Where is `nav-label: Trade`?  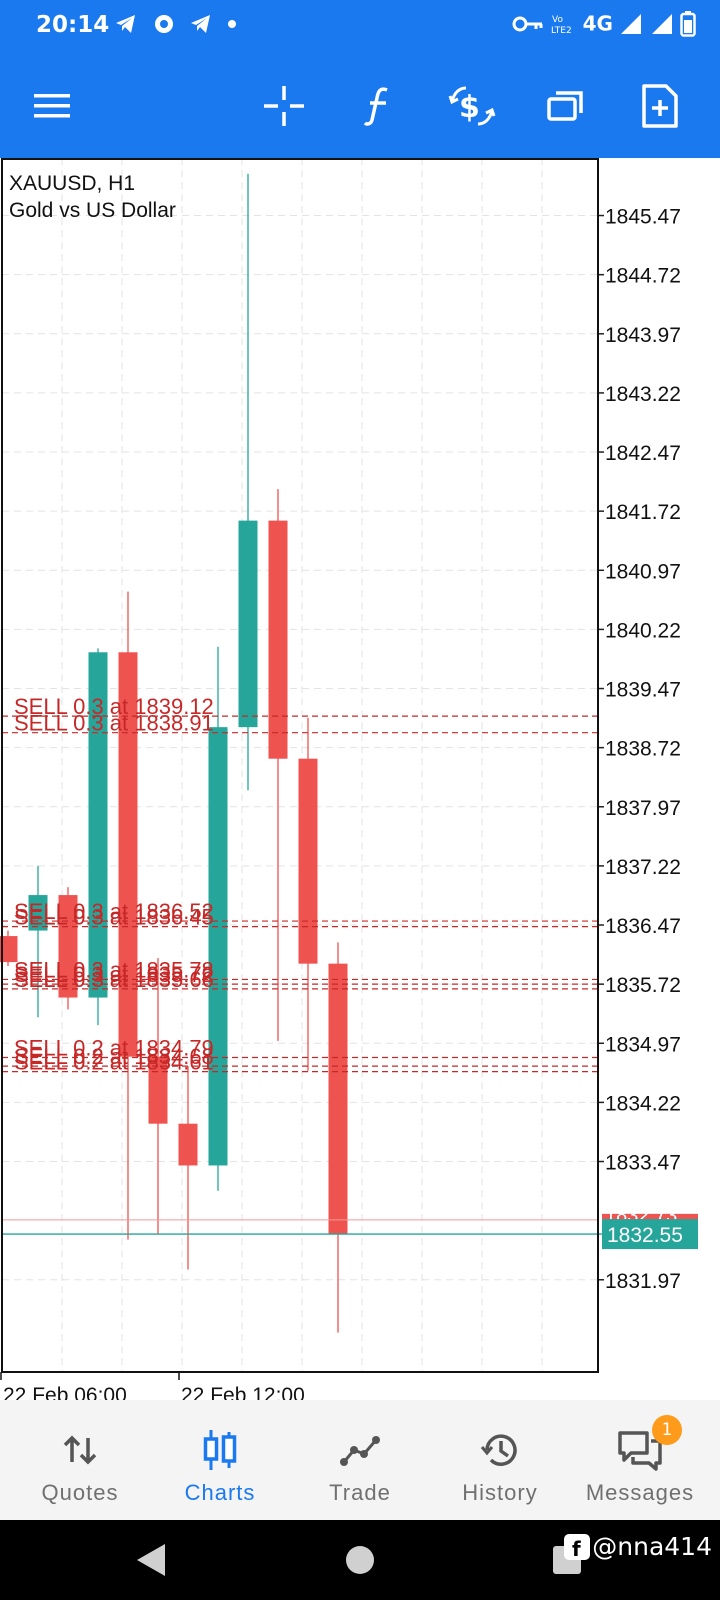 nav-label: Trade is located at coordinates (360, 1492).